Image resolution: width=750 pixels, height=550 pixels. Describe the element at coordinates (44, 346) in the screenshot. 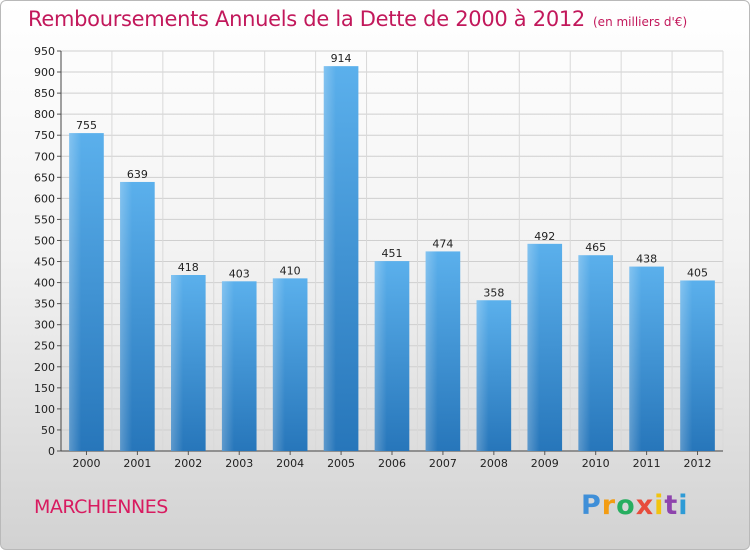

I see `y-tick-label: 250` at that location.